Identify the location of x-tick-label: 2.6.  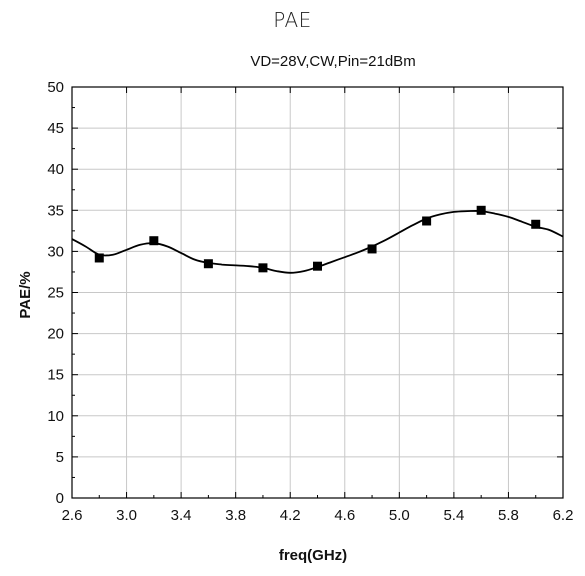
(72, 515).